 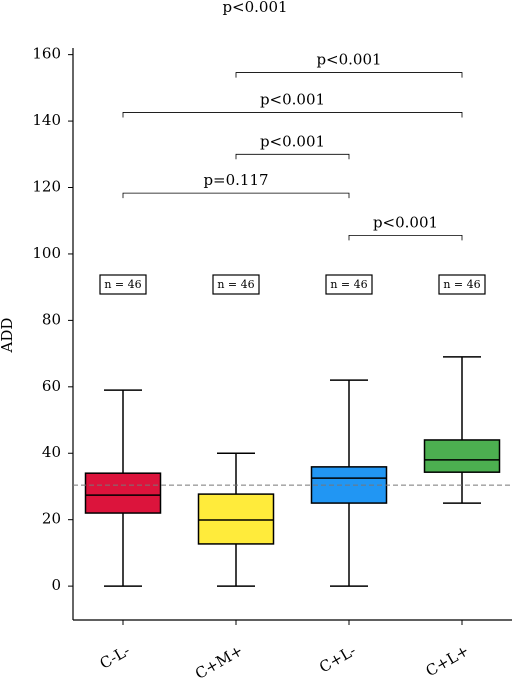 What do you see at coordinates (46, 253) in the screenshot?
I see `y-tick-label: 100` at bounding box center [46, 253].